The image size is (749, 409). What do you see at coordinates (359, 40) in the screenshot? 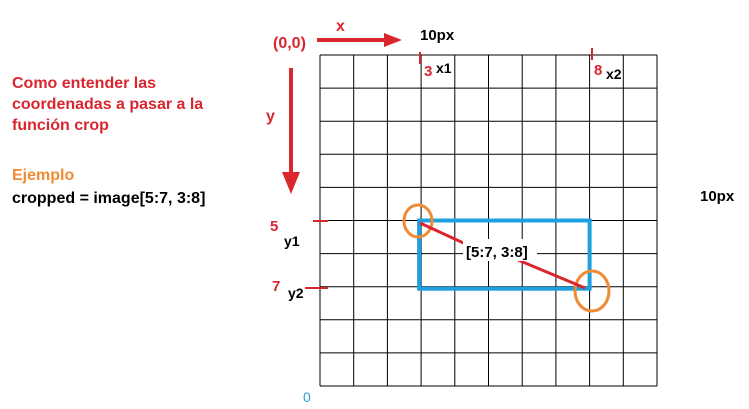
I see `x-axis-arrow` at bounding box center [359, 40].